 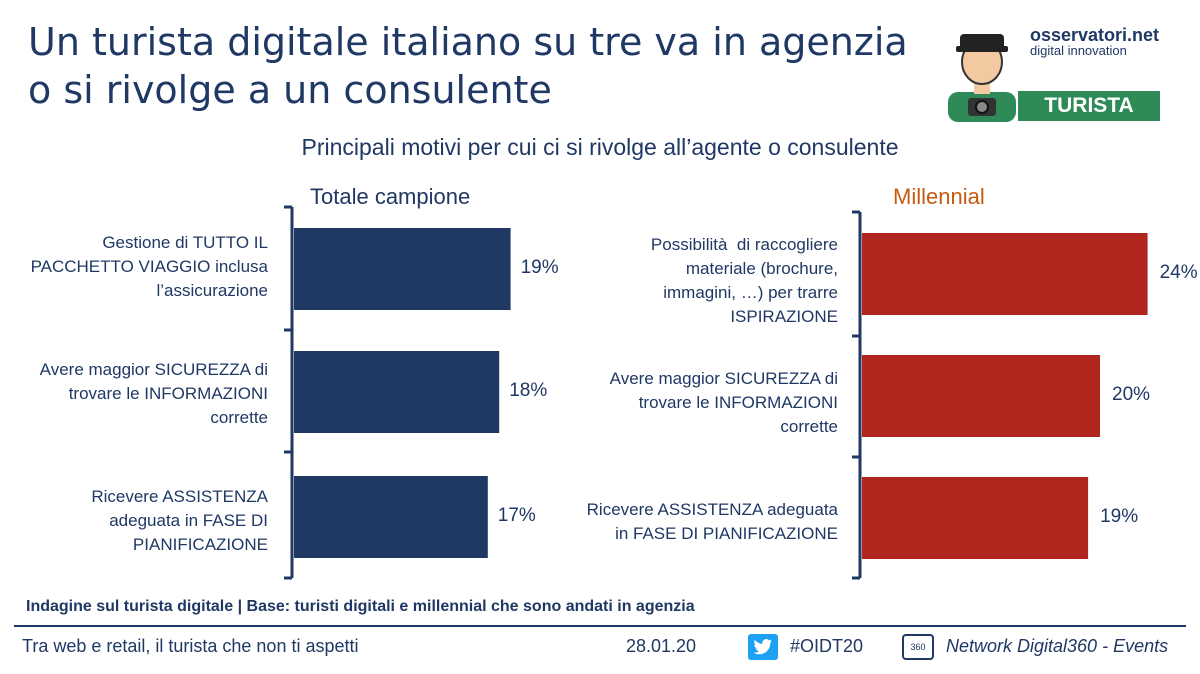 I want to click on logo-text-1: osservatori.net, so click(x=1095, y=35).